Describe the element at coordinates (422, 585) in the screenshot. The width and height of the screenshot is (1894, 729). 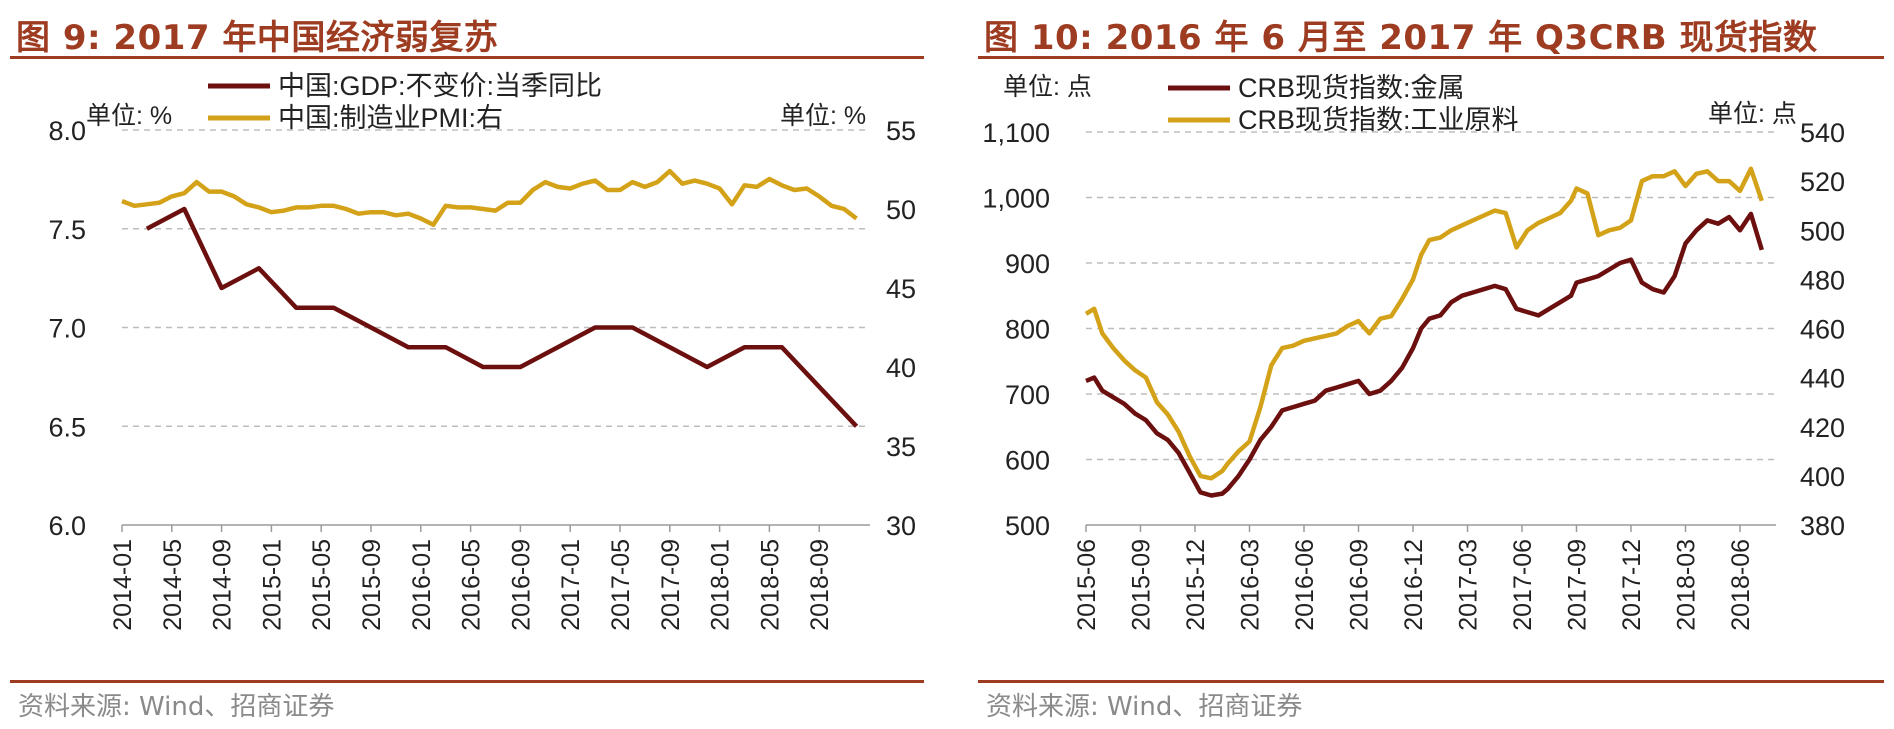
I see `x-tick-label: 2016-01` at that location.